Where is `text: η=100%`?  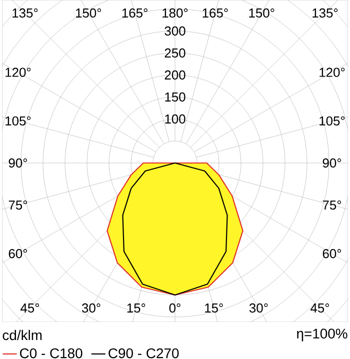
text: η=100% is located at coordinates (322, 335).